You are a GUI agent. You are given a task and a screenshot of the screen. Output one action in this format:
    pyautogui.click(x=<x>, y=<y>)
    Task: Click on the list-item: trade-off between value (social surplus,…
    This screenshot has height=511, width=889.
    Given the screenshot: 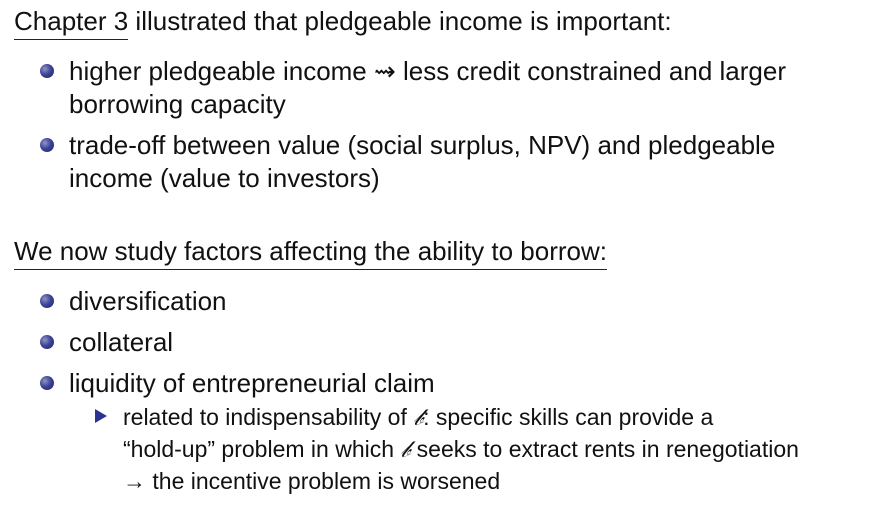 What is the action you would take?
    pyautogui.click(x=413, y=162)
    